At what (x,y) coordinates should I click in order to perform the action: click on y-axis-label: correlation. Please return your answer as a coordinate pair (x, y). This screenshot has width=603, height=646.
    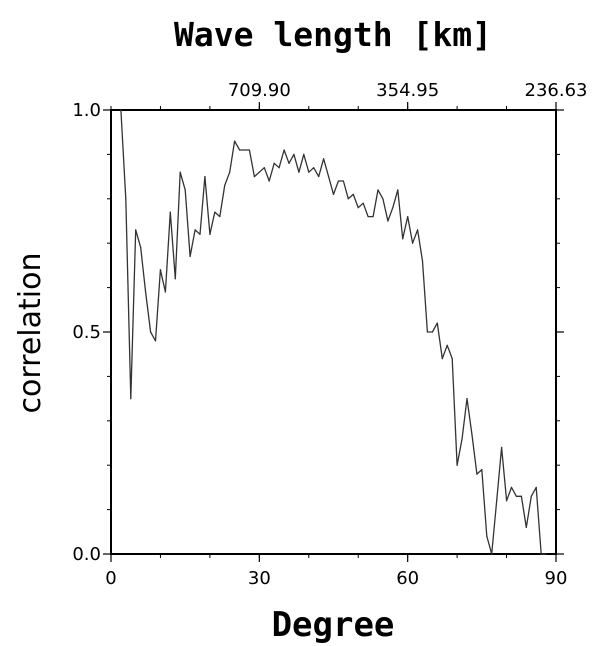
    Looking at the image, I should click on (30, 333).